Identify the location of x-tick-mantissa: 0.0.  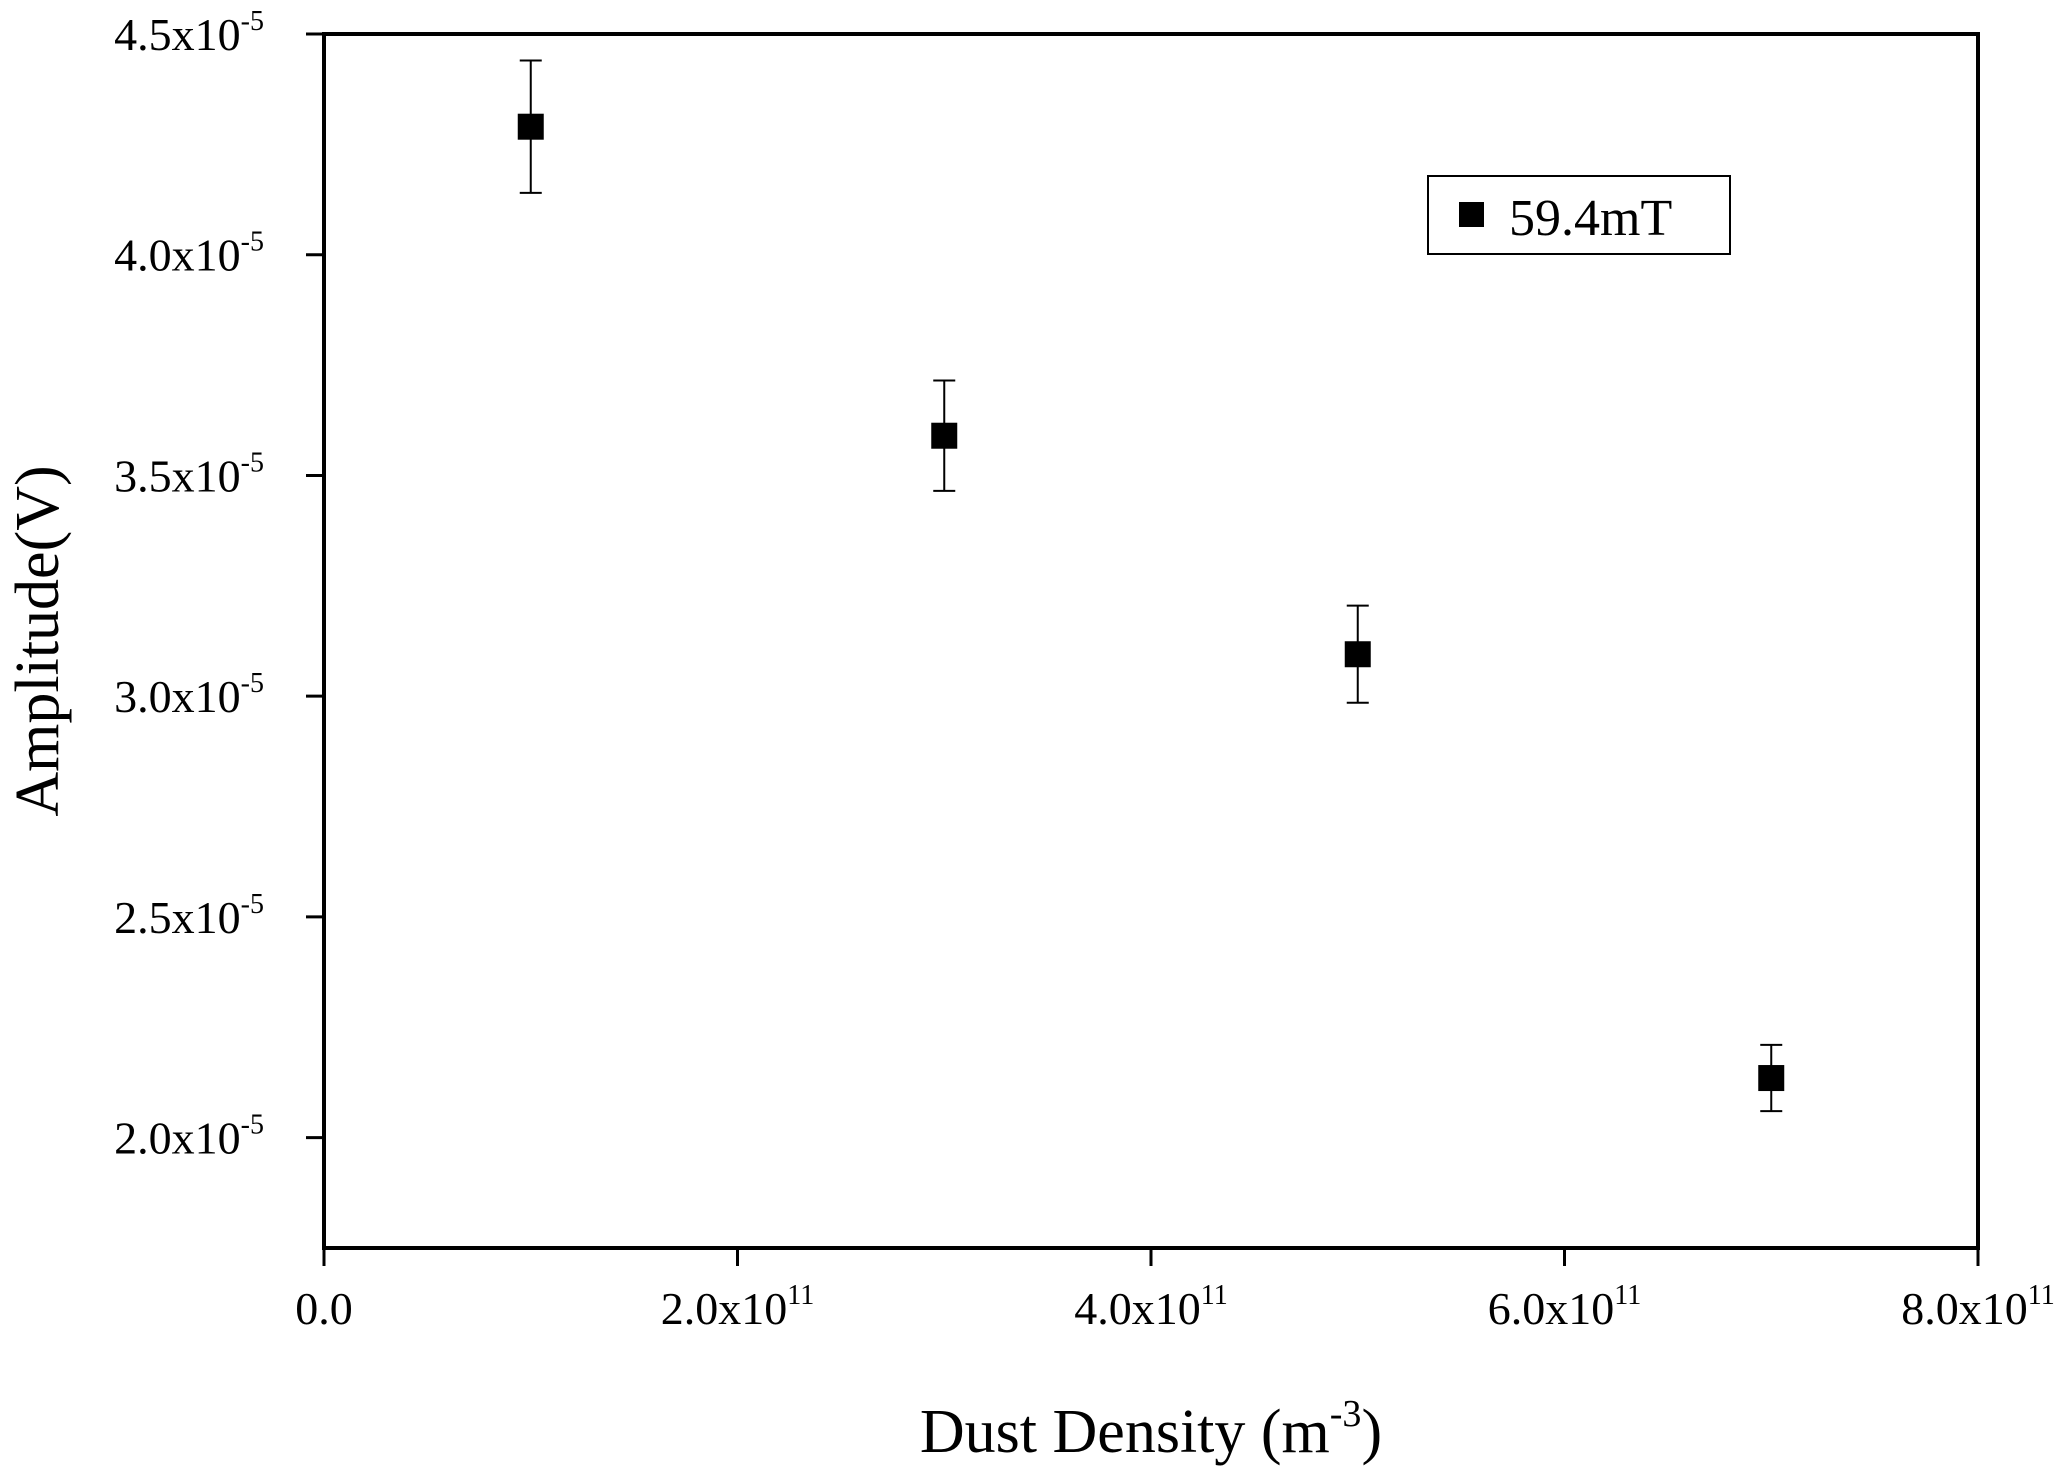
(324, 1308).